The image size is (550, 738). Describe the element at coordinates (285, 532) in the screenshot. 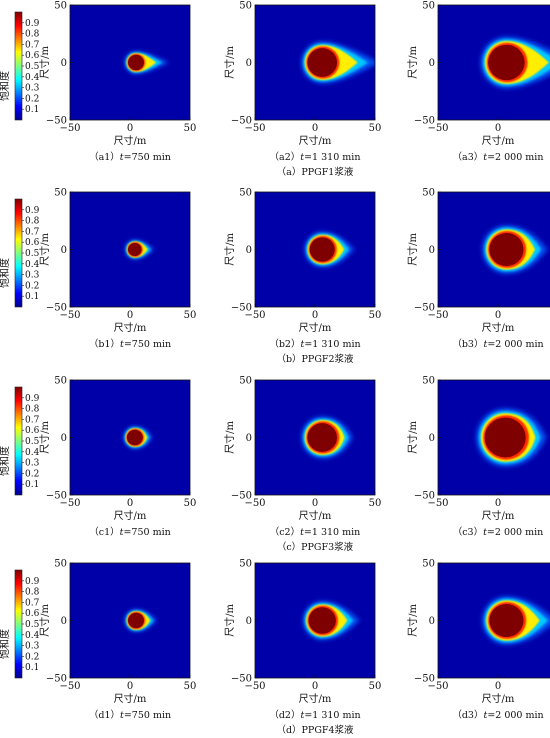

I see `panel-caption-label: （c2）` at that location.